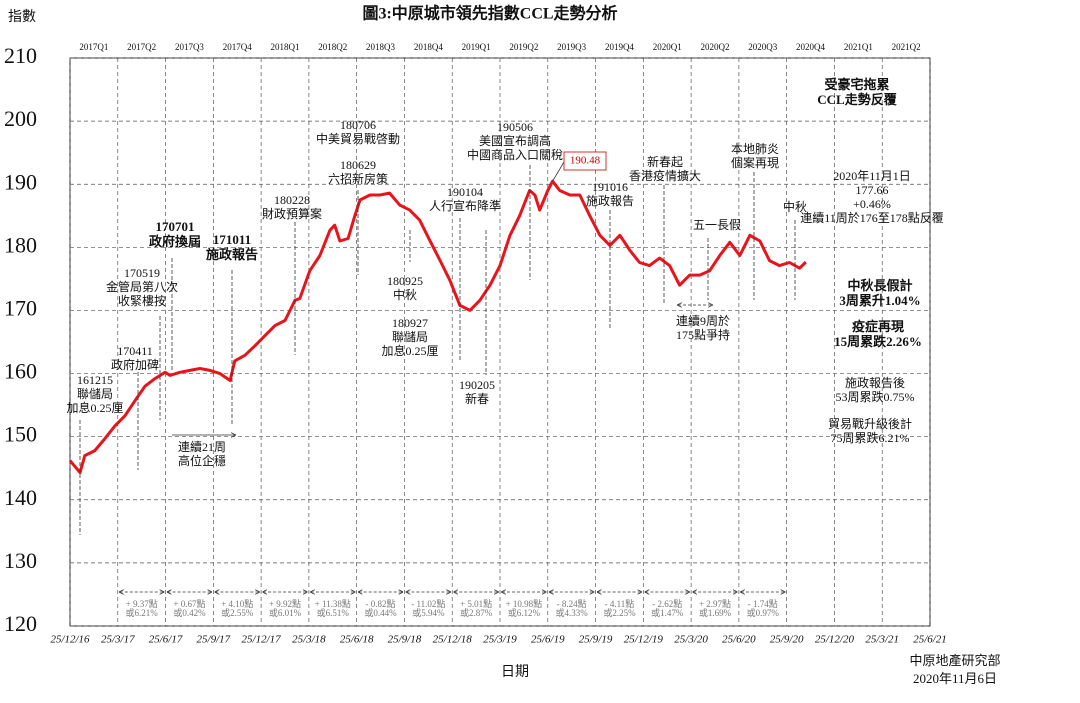  I want to click on annotation: 中秋長假計, so click(879, 285).